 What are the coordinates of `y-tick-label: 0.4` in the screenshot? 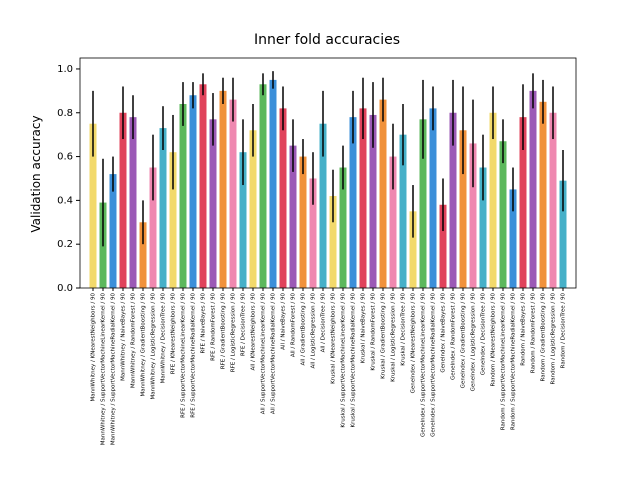 It's located at (65, 200).